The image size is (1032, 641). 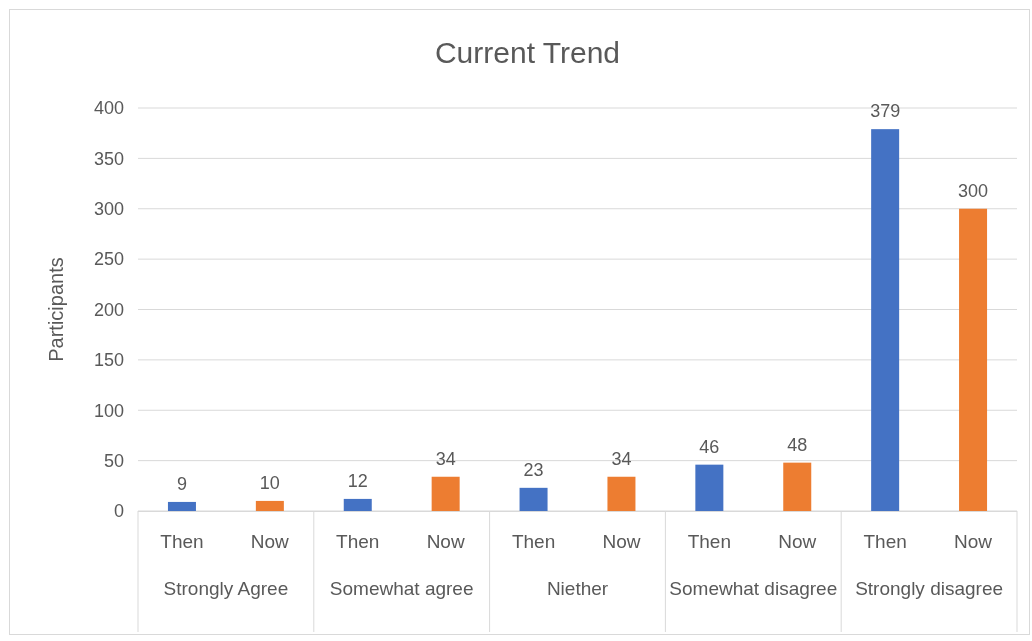 What do you see at coordinates (527, 52) in the screenshot?
I see `chart-title: Current Trend` at bounding box center [527, 52].